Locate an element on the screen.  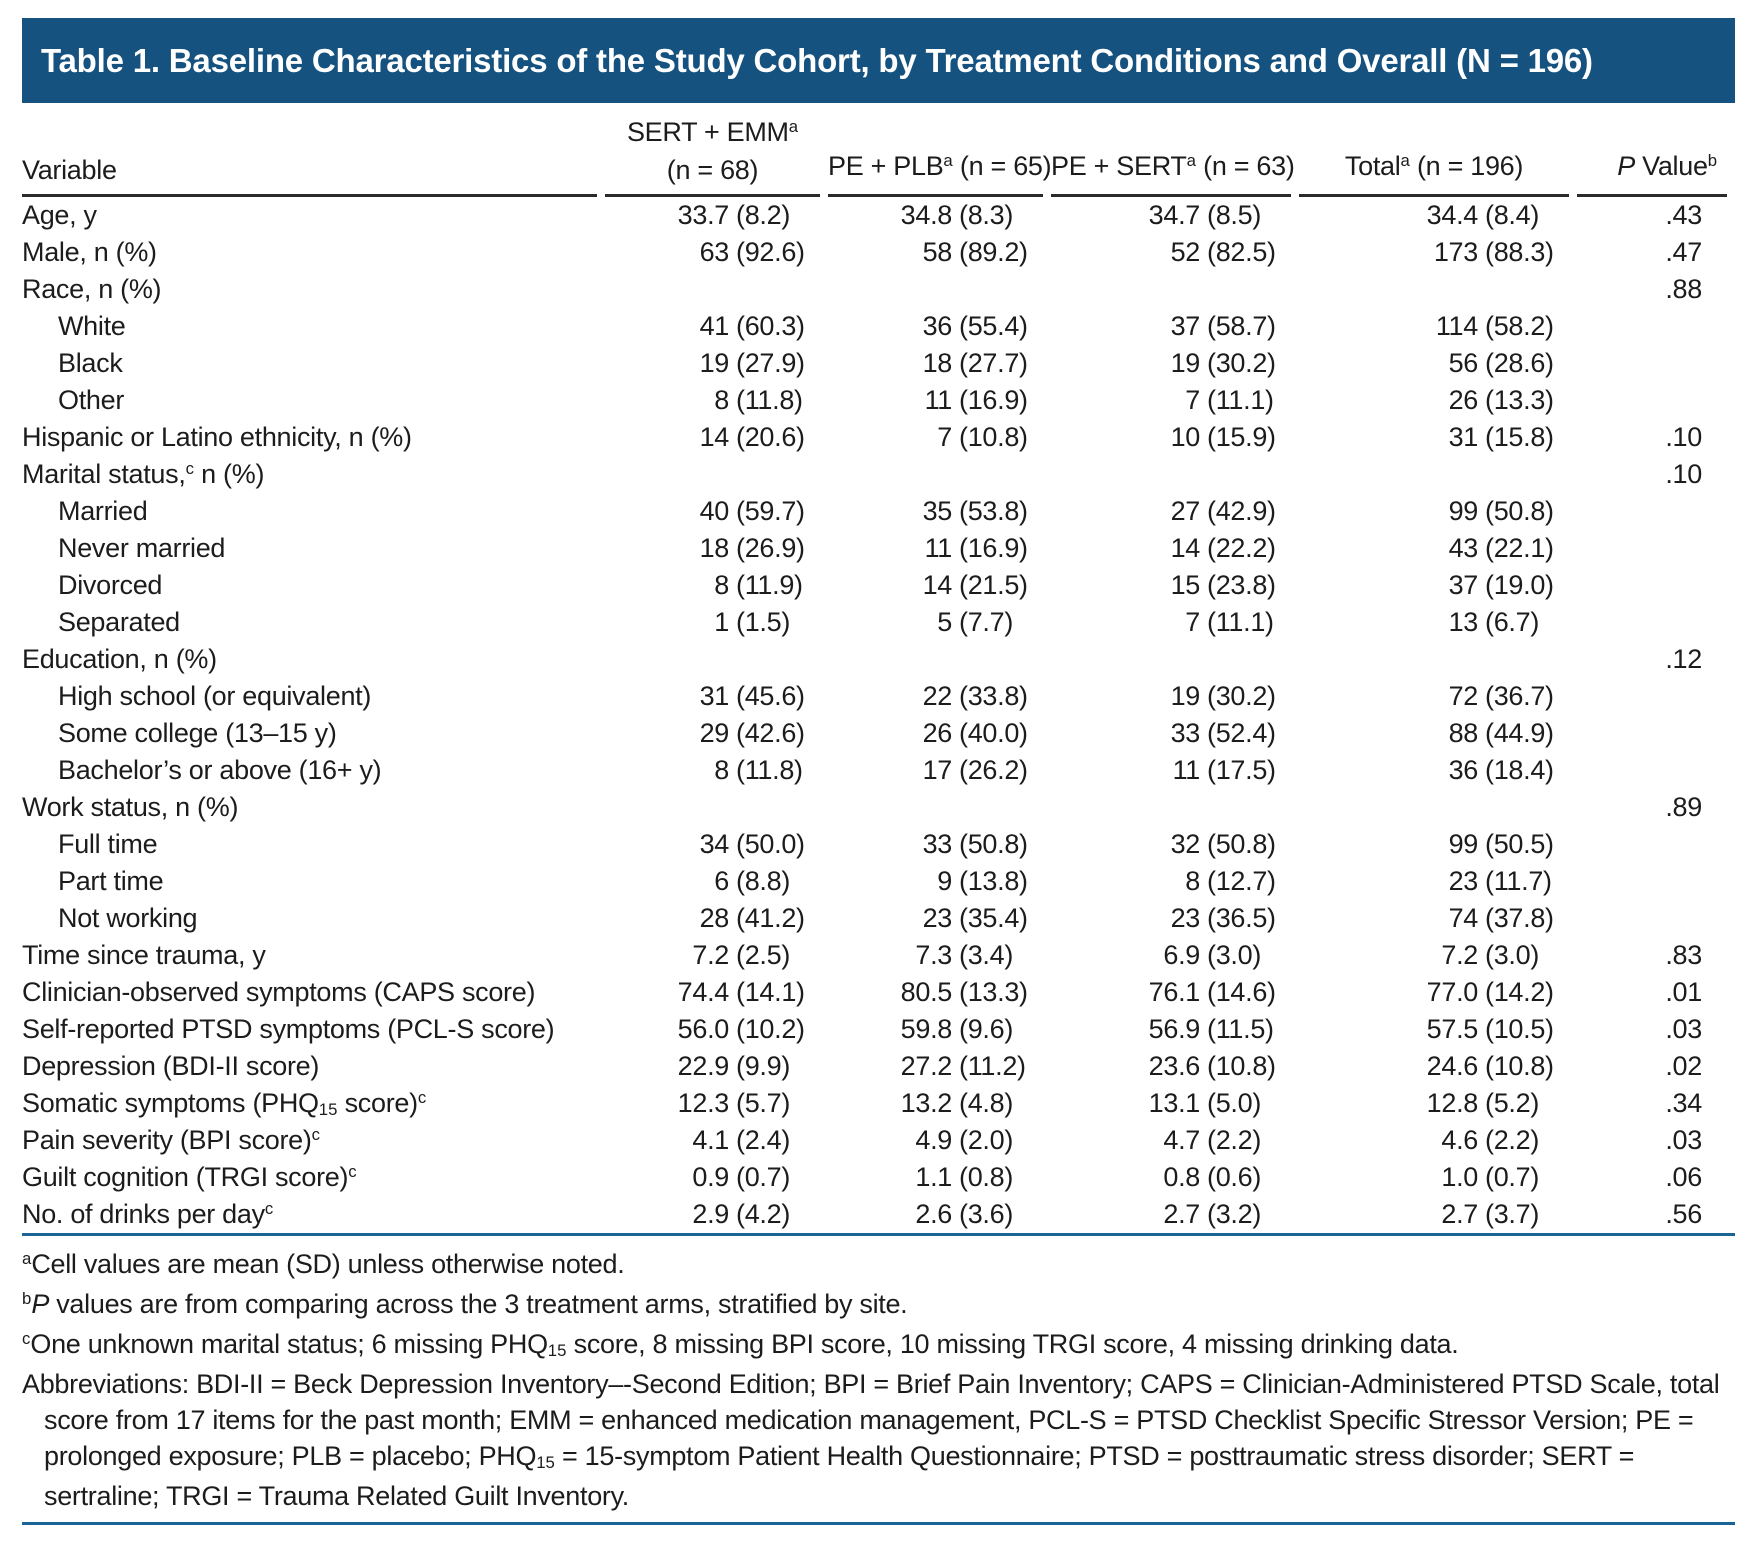
value-cell: 2.7 (3.7) is located at coordinates (1490, 1214).